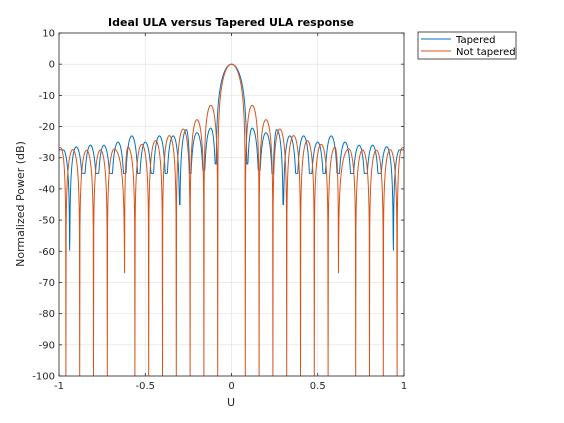 Image resolution: width=564 pixels, height=423 pixels. What do you see at coordinates (47, 127) in the screenshot?
I see `y-tick-label: -20` at bounding box center [47, 127].